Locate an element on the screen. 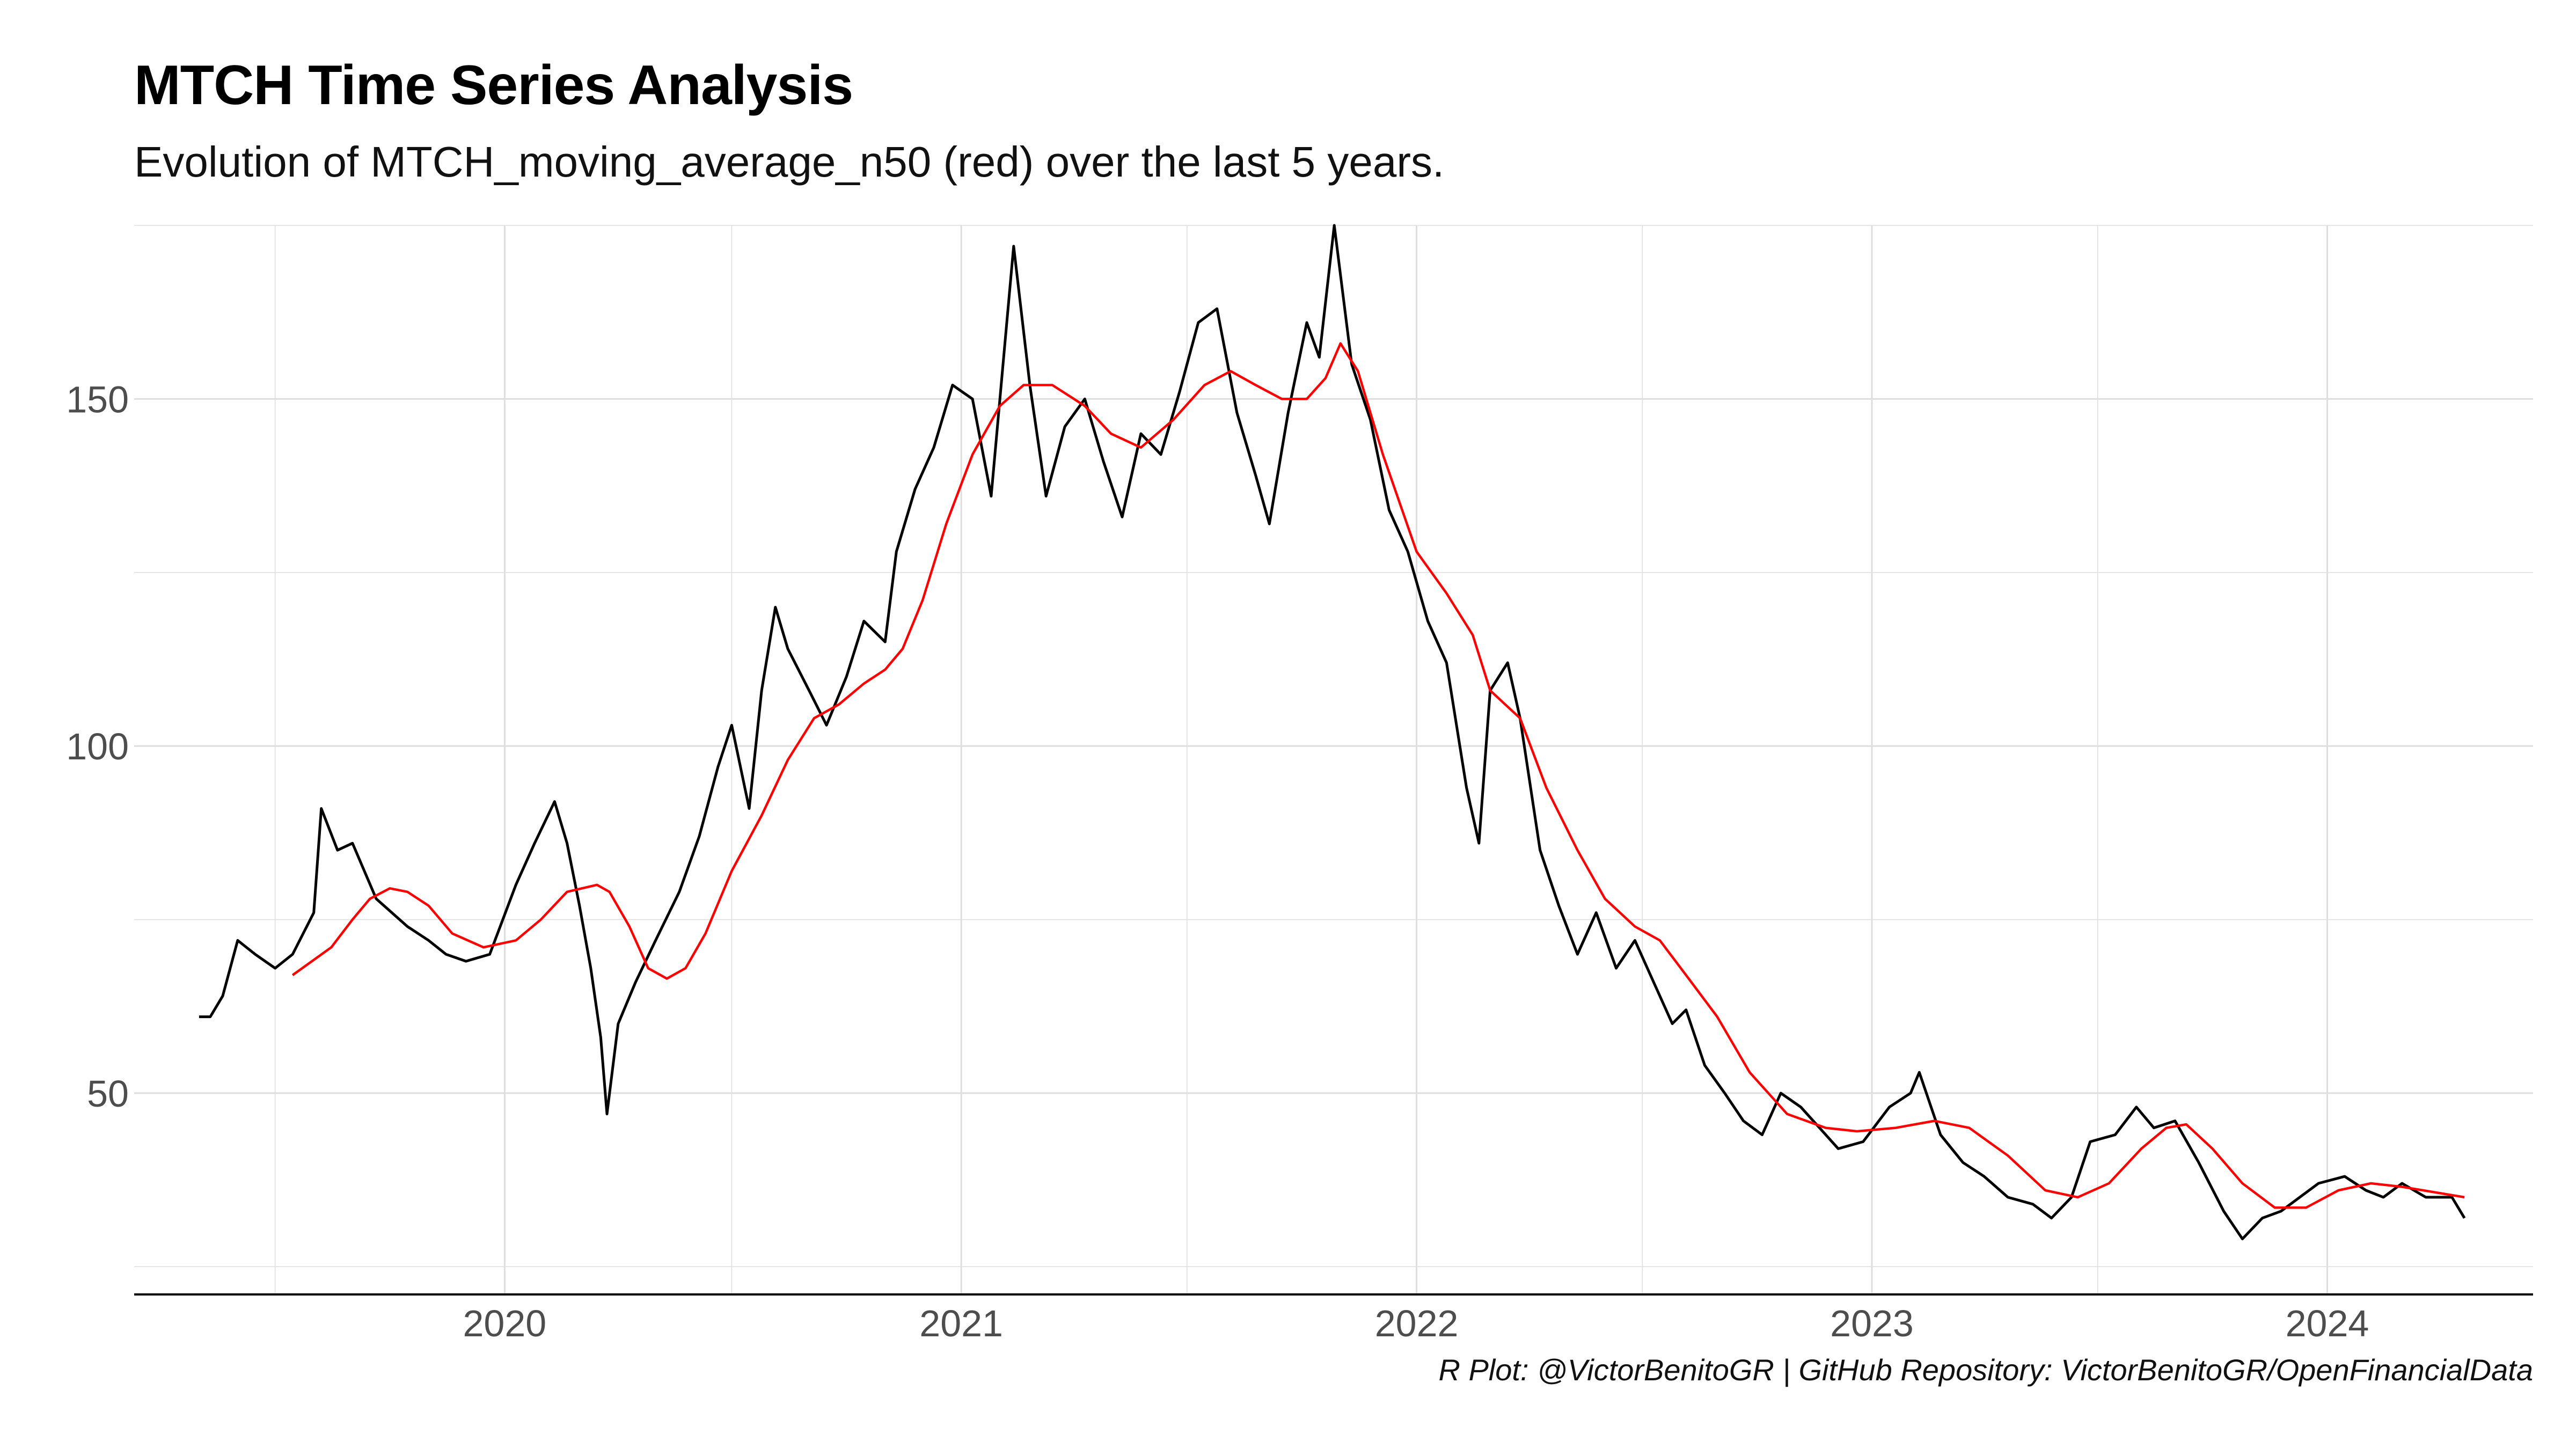 The image size is (2576, 1449). x-tick-labels: 2020 2021 2022 2023 2024 is located at coordinates (1416, 1323).